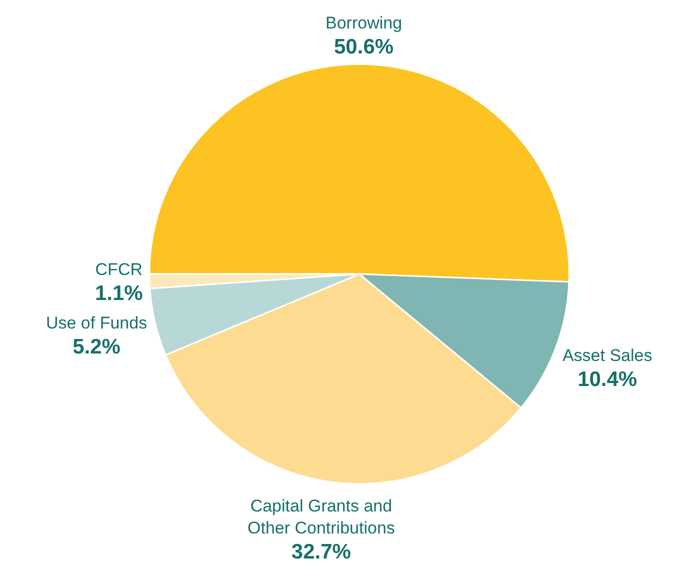  I want to click on slice-label: Asset Sales, so click(607, 356).